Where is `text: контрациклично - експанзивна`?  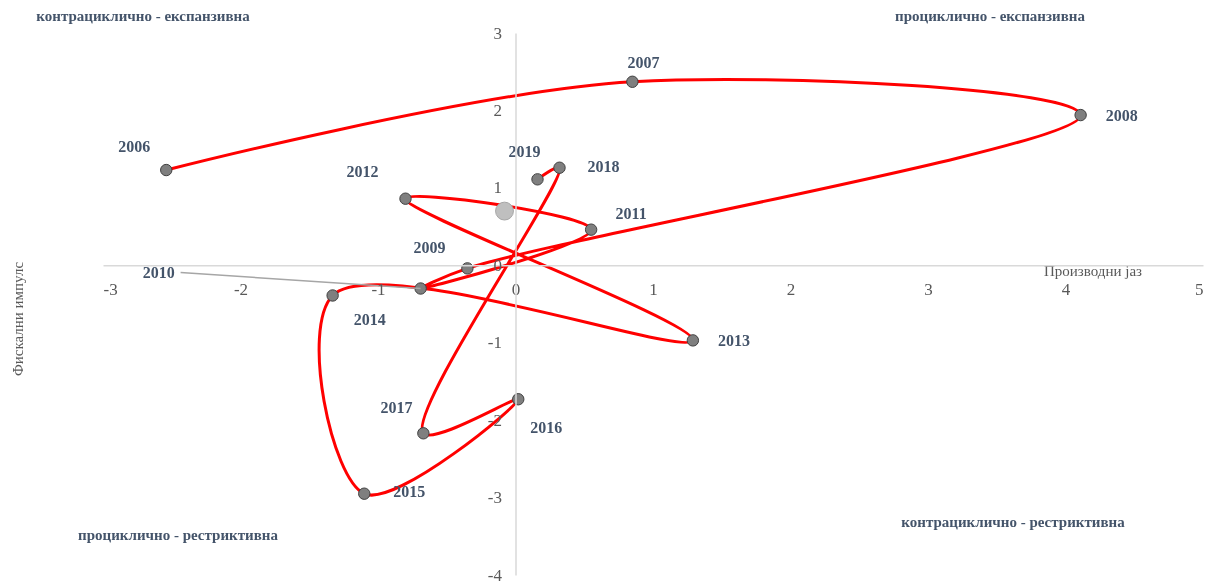 text: контрациклично - експанзивна is located at coordinates (143, 16).